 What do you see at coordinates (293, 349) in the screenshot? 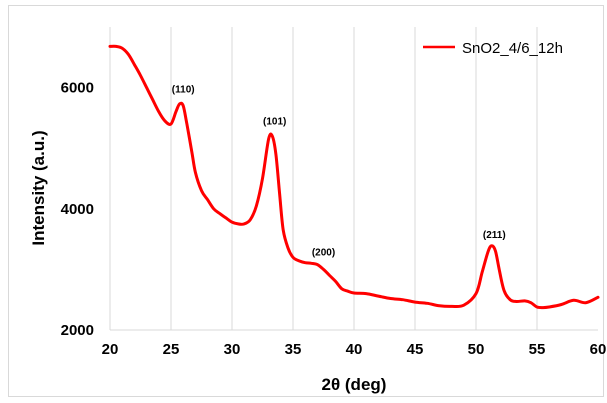
I see `x-tick-label: 35` at bounding box center [293, 349].